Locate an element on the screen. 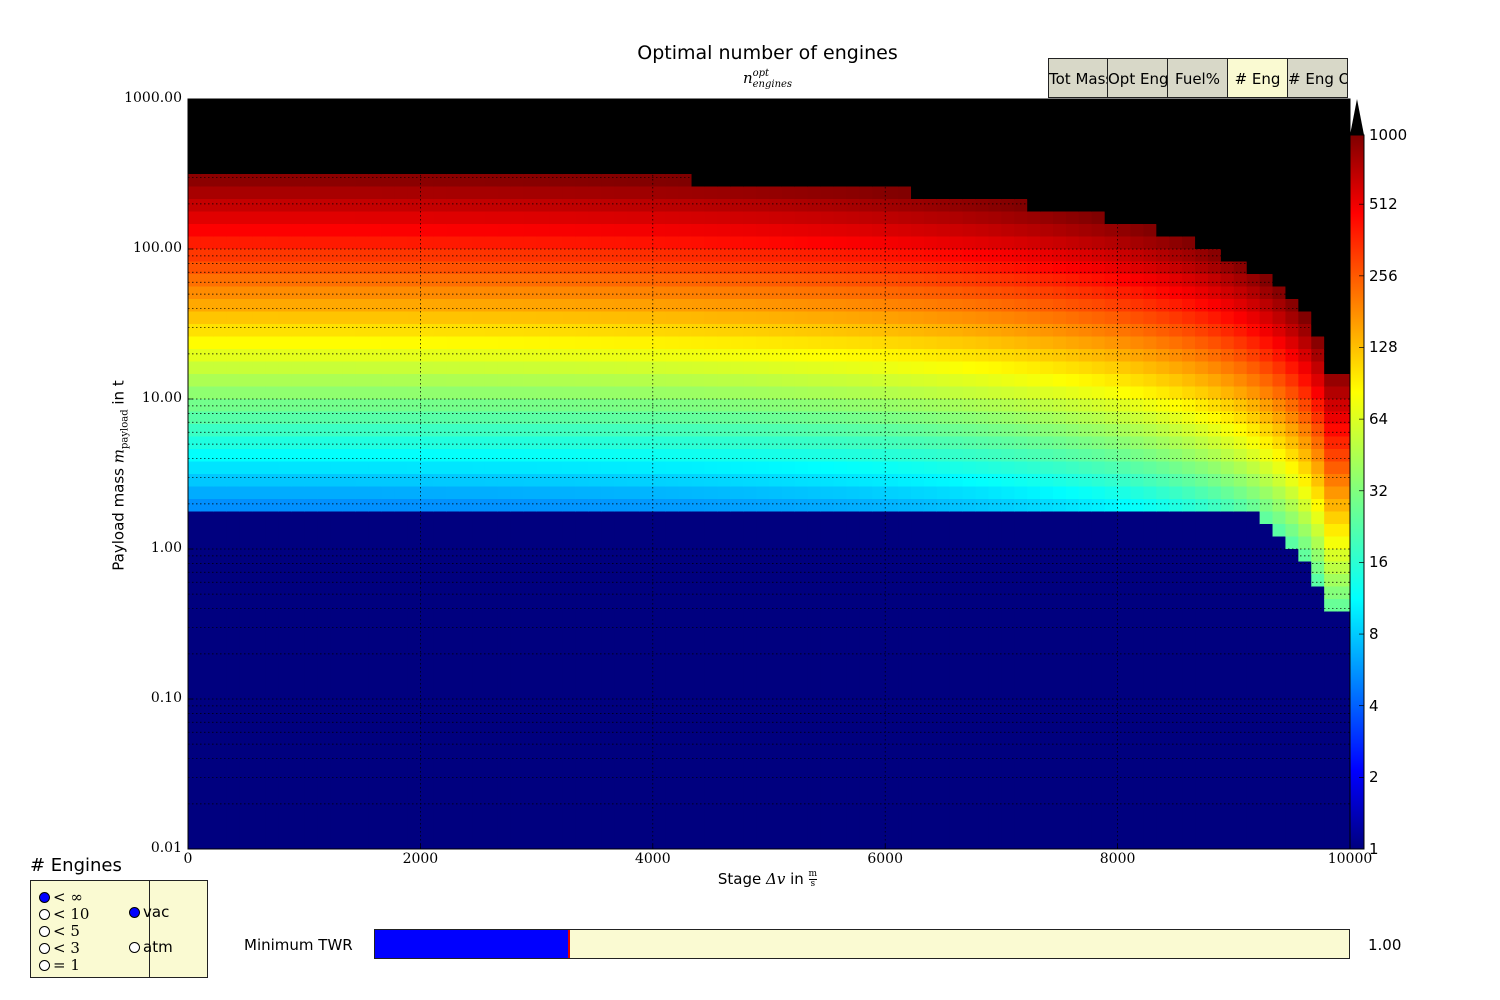  tab-eng-o: # Eng O is located at coordinates (1318, 78).